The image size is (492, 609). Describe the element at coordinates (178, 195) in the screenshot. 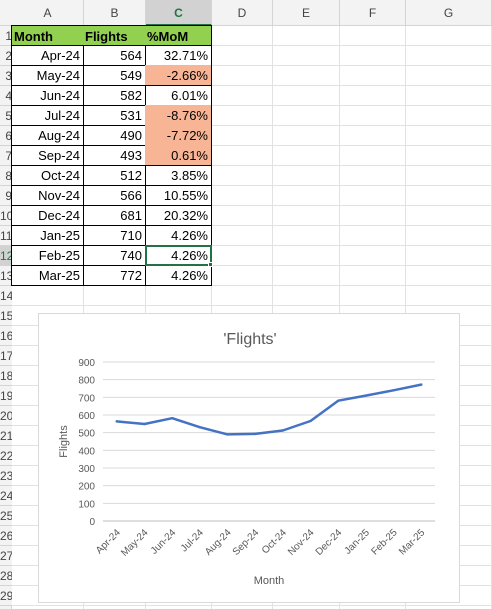

I see `cell-mom: 10.55%` at that location.